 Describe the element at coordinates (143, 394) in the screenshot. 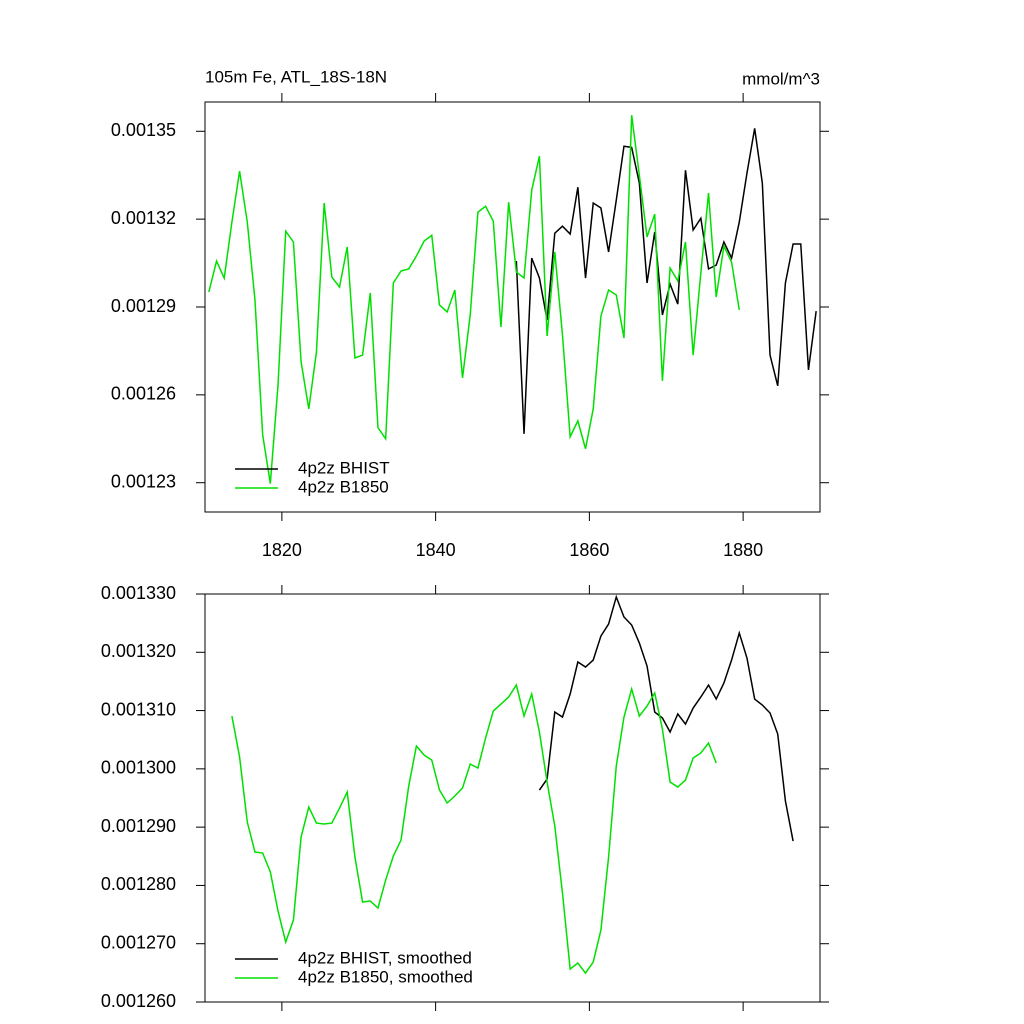

I see `y-tick-label: 0.00126` at that location.